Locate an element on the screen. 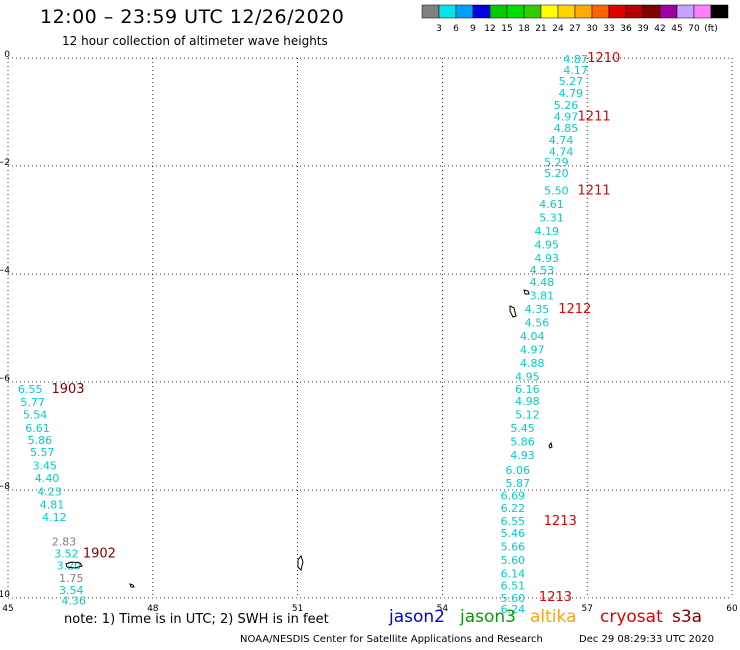 The height and width of the screenshot is (650, 740). data-point-label: 4.40 is located at coordinates (47, 478).